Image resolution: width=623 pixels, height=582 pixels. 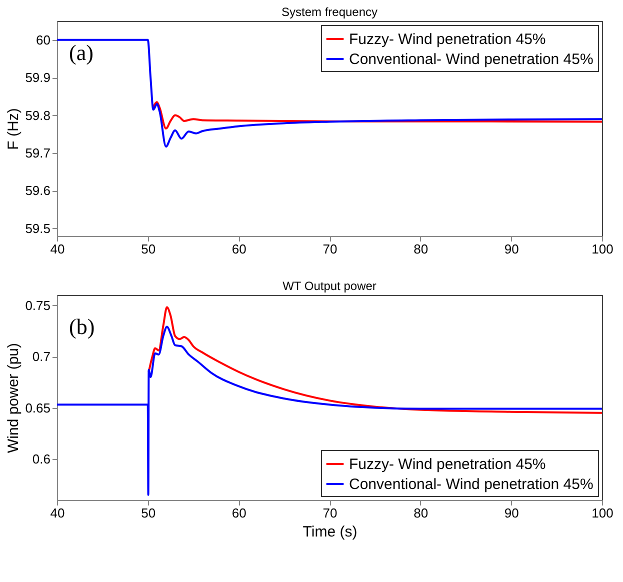 I want to click on y-tick-label: 59.9, so click(x=37, y=78).